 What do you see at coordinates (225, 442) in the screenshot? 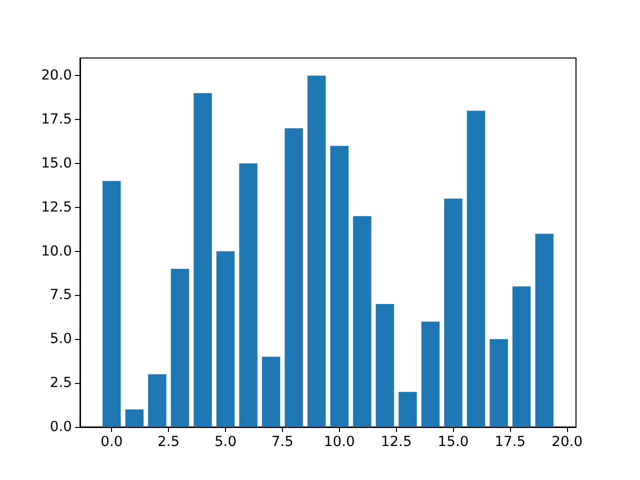
I see `x-tick-label: 5.0` at bounding box center [225, 442].